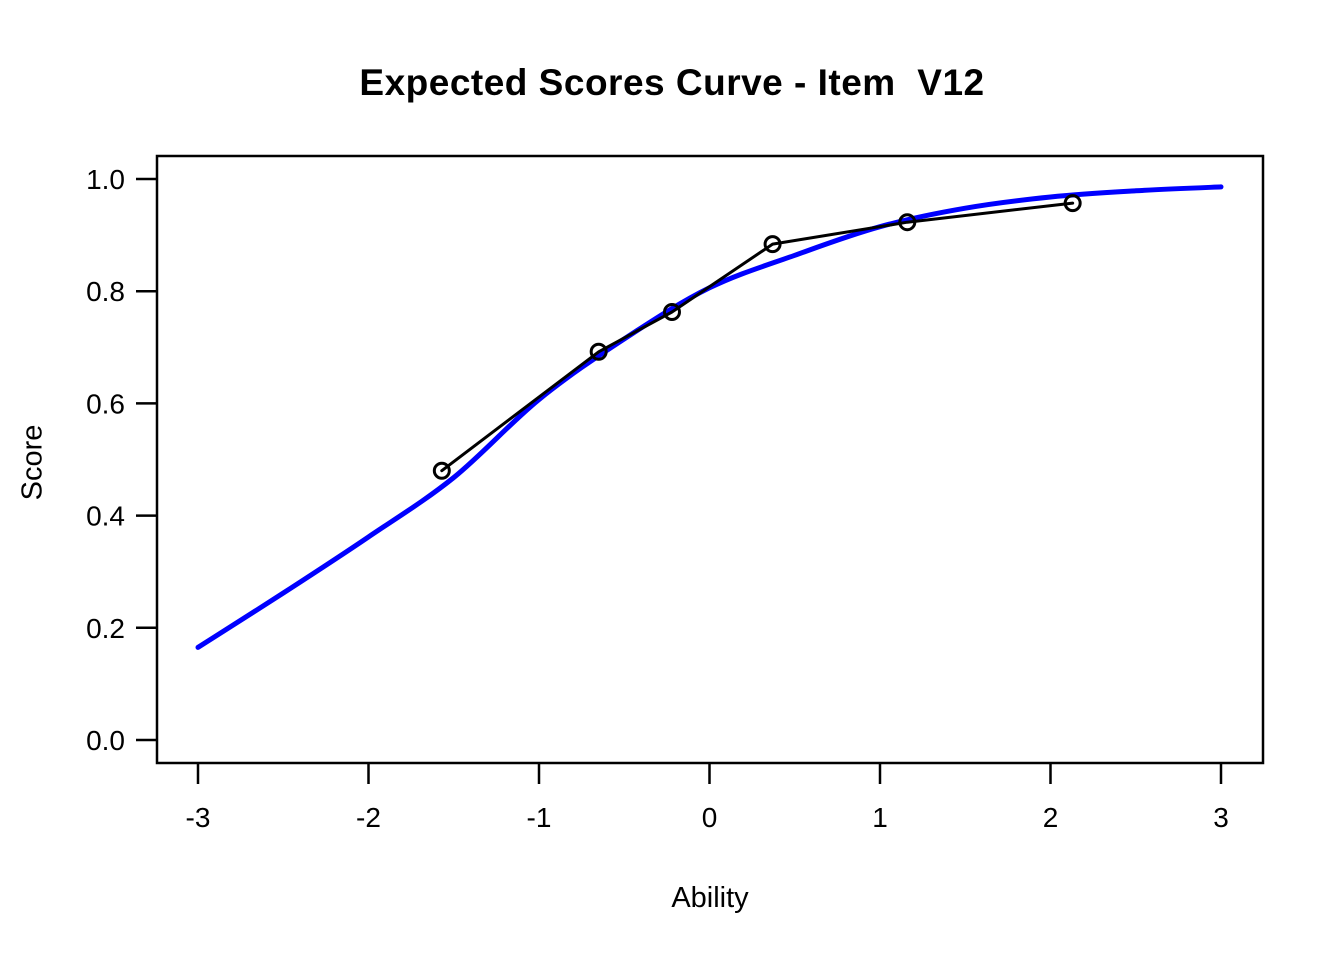 This screenshot has height=960, width=1344. I want to click on y-tick-label: 0.6, so click(105, 403).